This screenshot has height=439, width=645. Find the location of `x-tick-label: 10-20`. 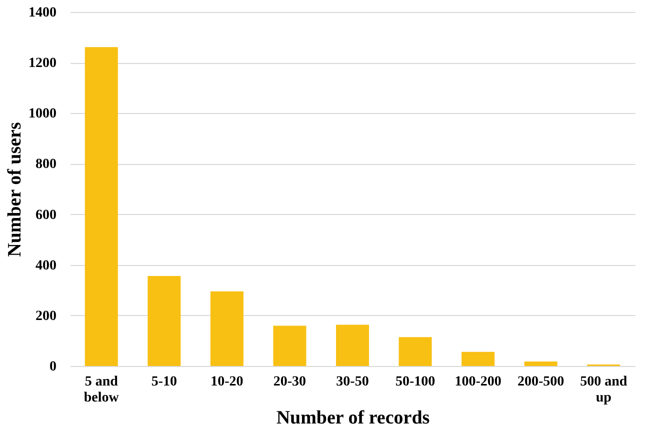

x-tick-label: 10-20 is located at coordinates (227, 382).